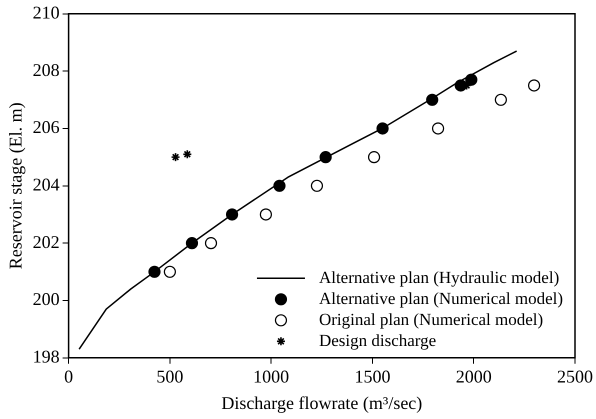 The height and width of the screenshot is (419, 596). Describe the element at coordinates (46, 356) in the screenshot. I see `y-tick-label: 198` at that location.